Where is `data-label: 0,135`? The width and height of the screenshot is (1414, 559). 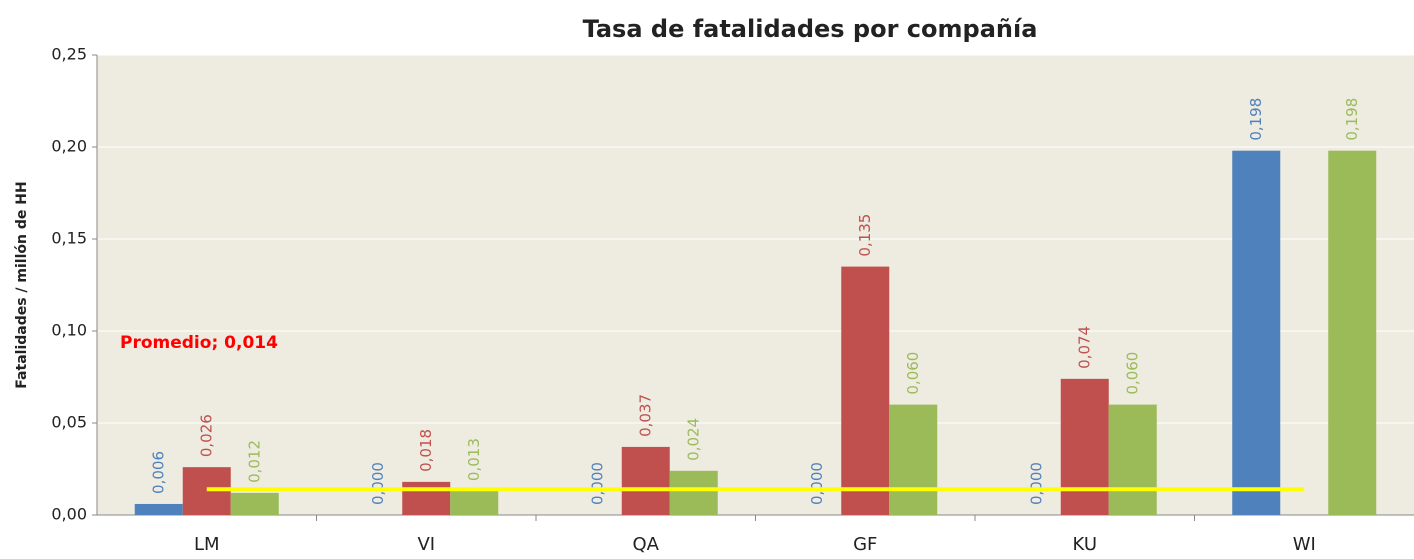
data-label: 0,135 is located at coordinates (865, 235).